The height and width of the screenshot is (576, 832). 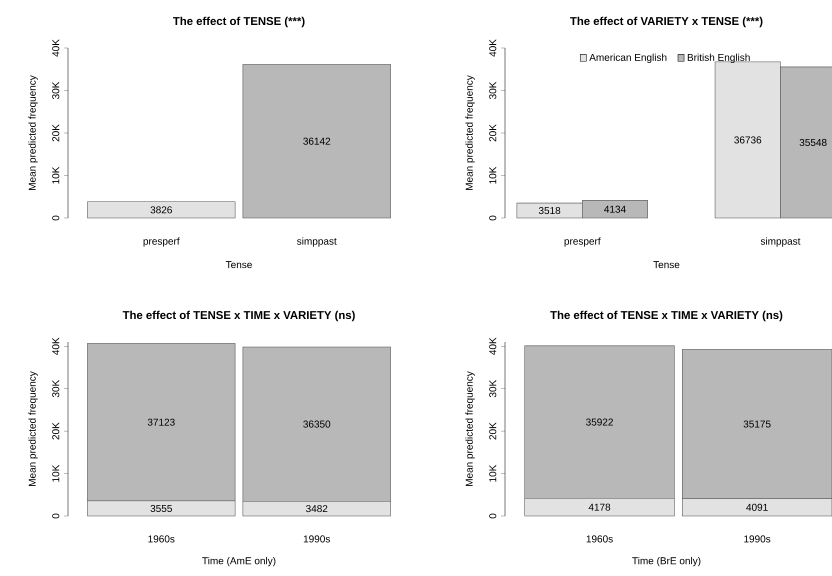 What do you see at coordinates (317, 508) in the screenshot?
I see `data-label: 3482` at bounding box center [317, 508].